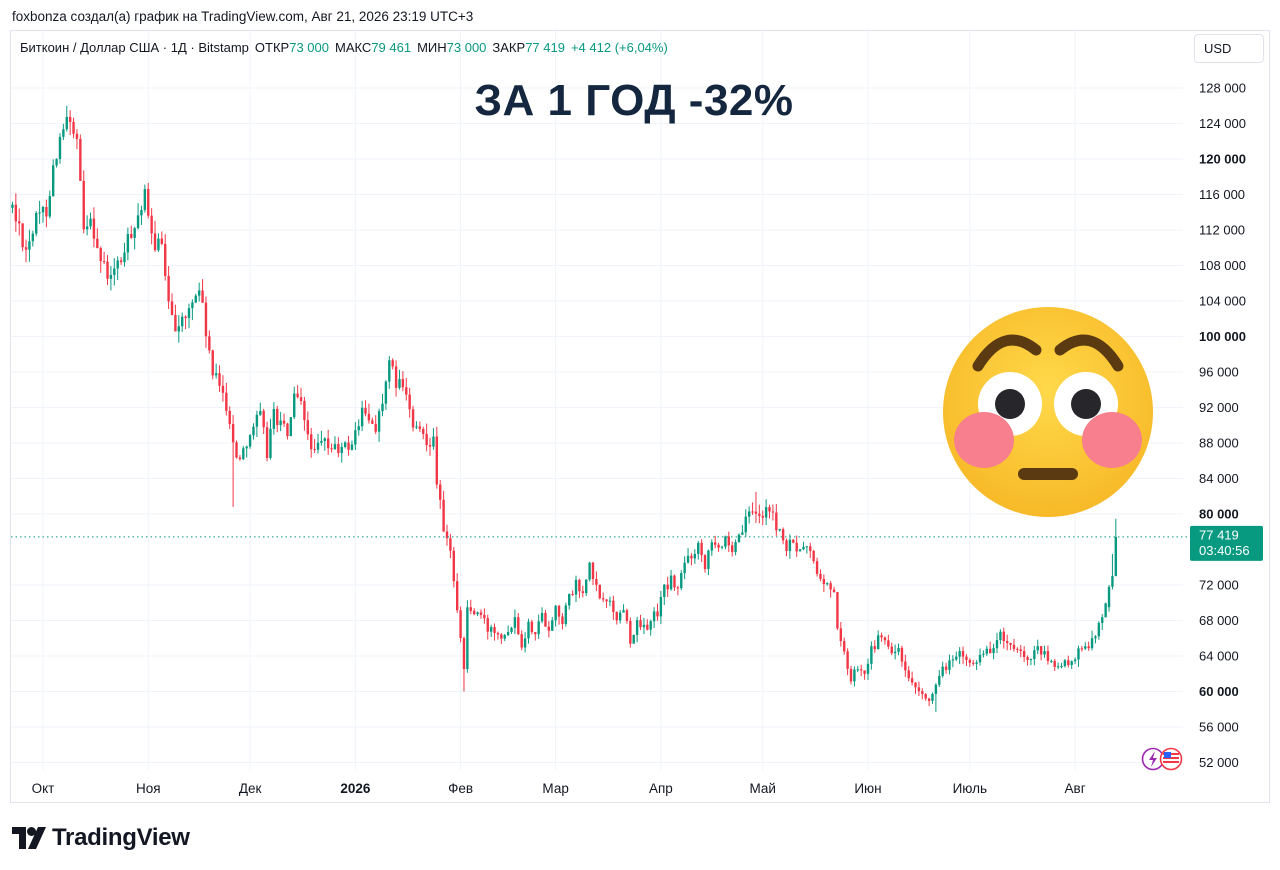 This screenshot has height=870, width=1280. I want to click on currency-selector: USD, so click(1229, 48).